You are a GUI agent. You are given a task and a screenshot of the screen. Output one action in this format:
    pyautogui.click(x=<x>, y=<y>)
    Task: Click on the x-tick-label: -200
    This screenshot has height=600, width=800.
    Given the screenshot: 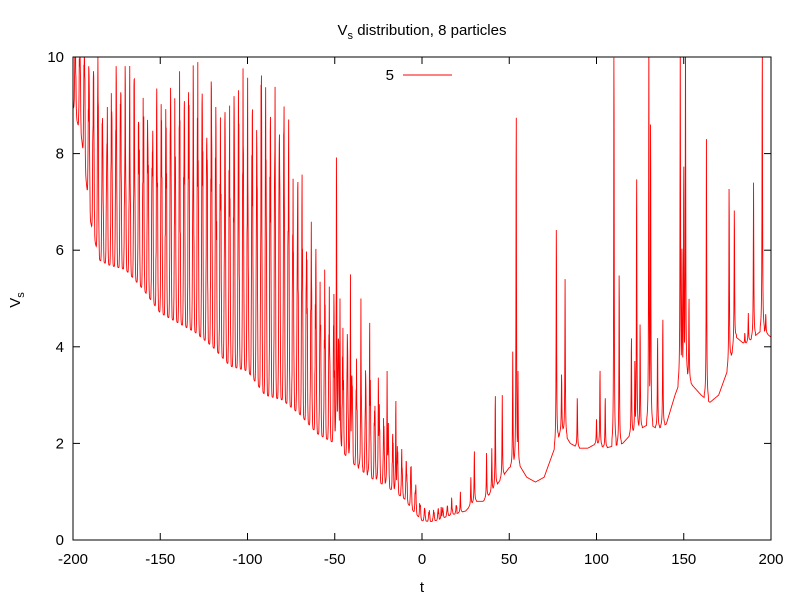 What is the action you would take?
    pyautogui.click(x=73, y=559)
    